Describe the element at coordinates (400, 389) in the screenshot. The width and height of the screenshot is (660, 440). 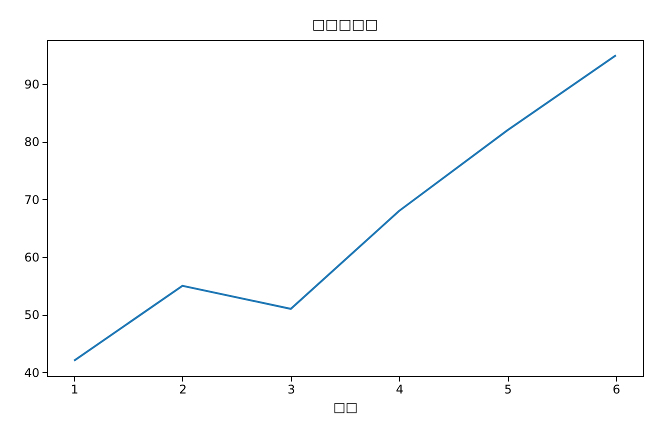
I see `x-tick-label: 4` at that location.